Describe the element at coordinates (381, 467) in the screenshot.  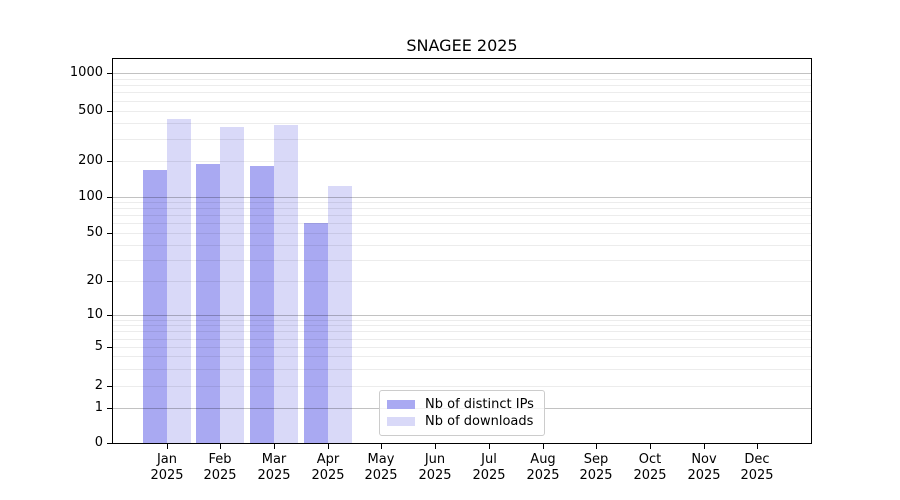
I see `x-tick-label-may: May 2025` at that location.